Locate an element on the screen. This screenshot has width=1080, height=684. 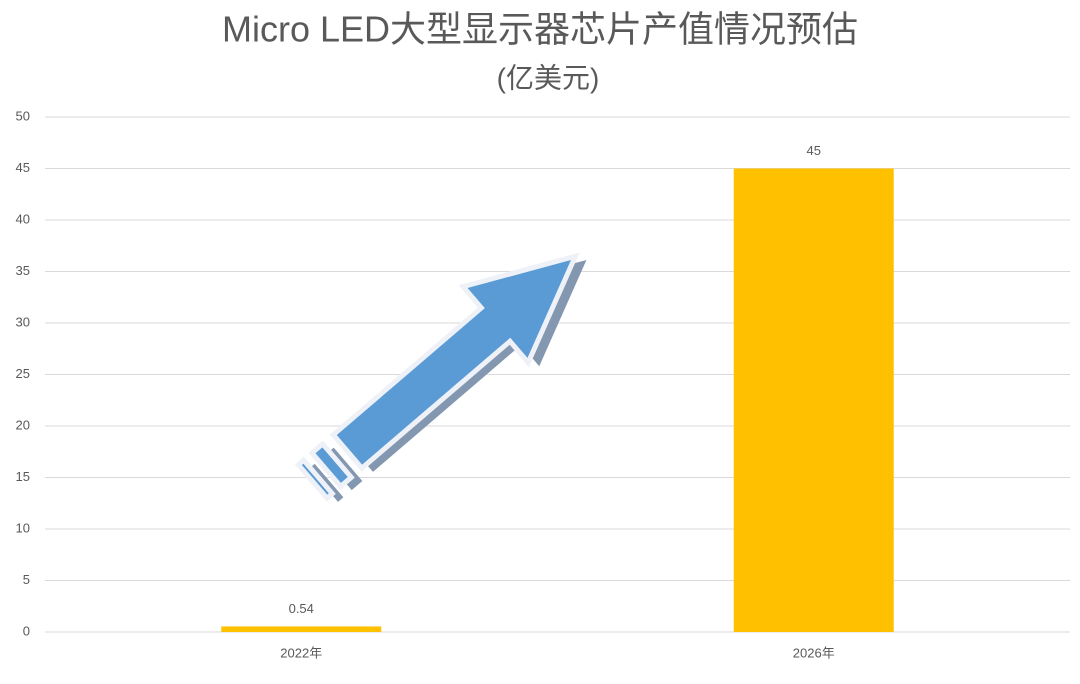
y-tick-label: 35 is located at coordinates (23, 270).